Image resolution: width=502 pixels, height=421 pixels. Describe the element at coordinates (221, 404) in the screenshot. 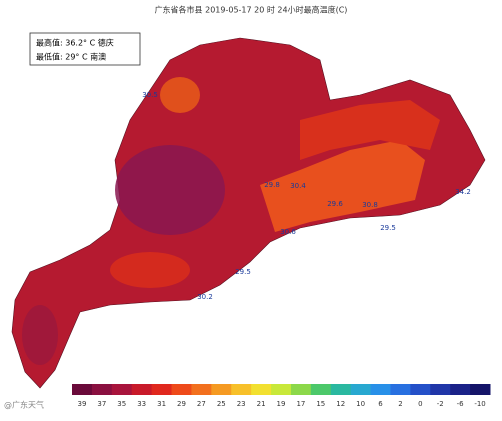

I see `legend-label: 25` at that location.